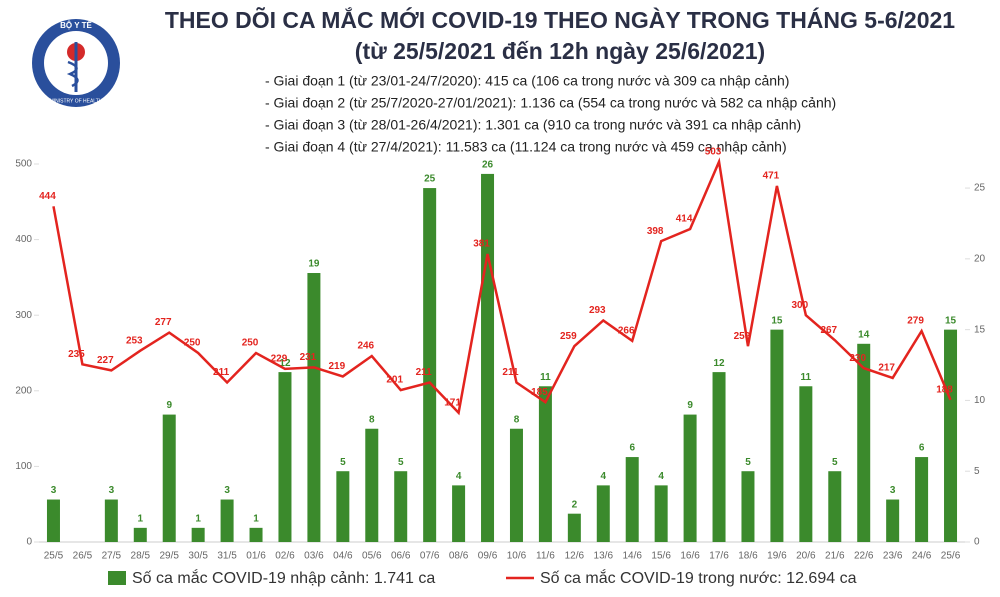  What do you see at coordinates (401, 556) in the screenshot?
I see `x-tick-label: 06/6` at bounding box center [401, 556].